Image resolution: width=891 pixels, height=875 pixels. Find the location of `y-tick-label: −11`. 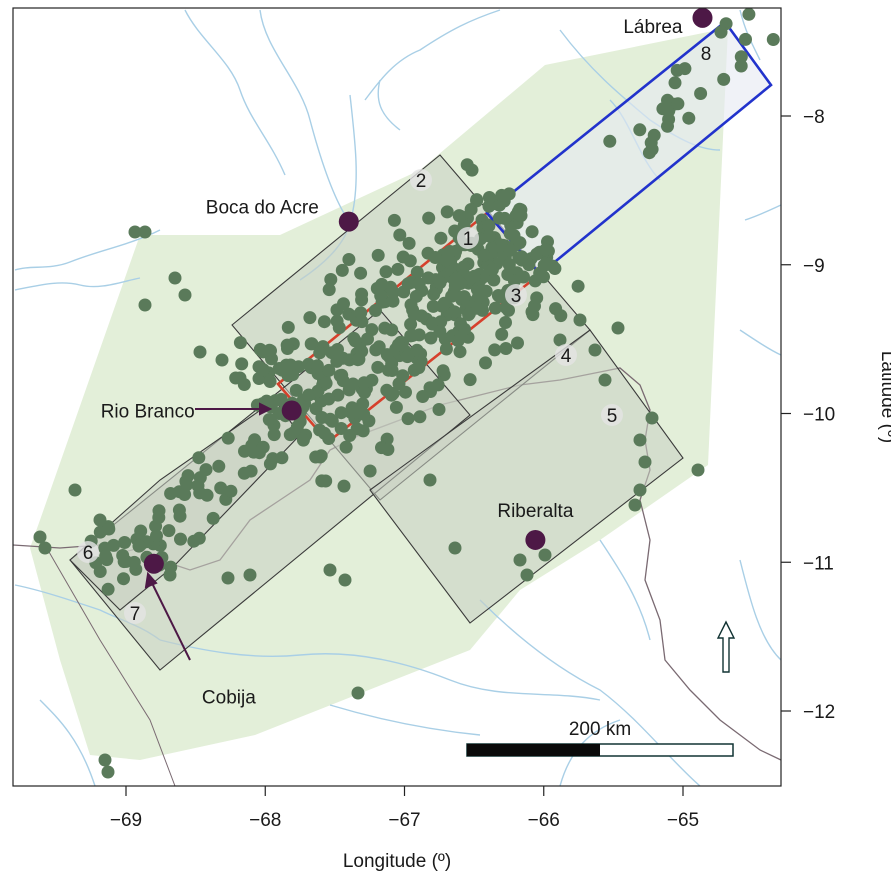

y-tick-label: −11 is located at coordinates (818, 563).